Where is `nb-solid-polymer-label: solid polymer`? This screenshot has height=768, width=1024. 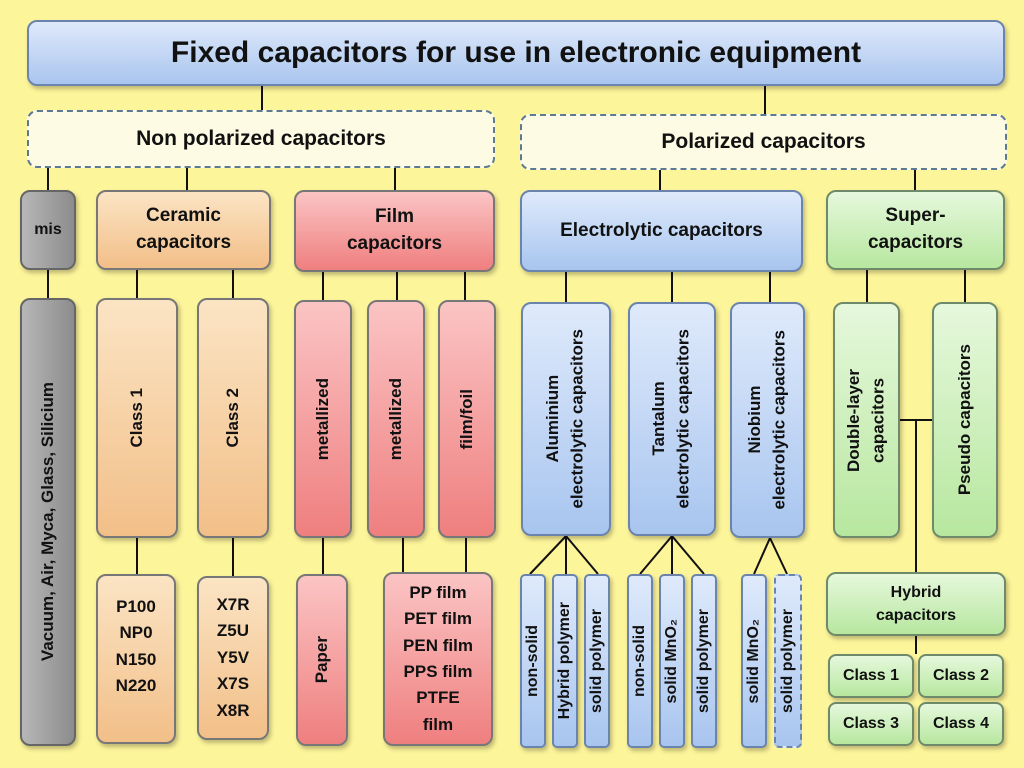 nb-solid-polymer-label: solid polymer is located at coordinates (788, 661).